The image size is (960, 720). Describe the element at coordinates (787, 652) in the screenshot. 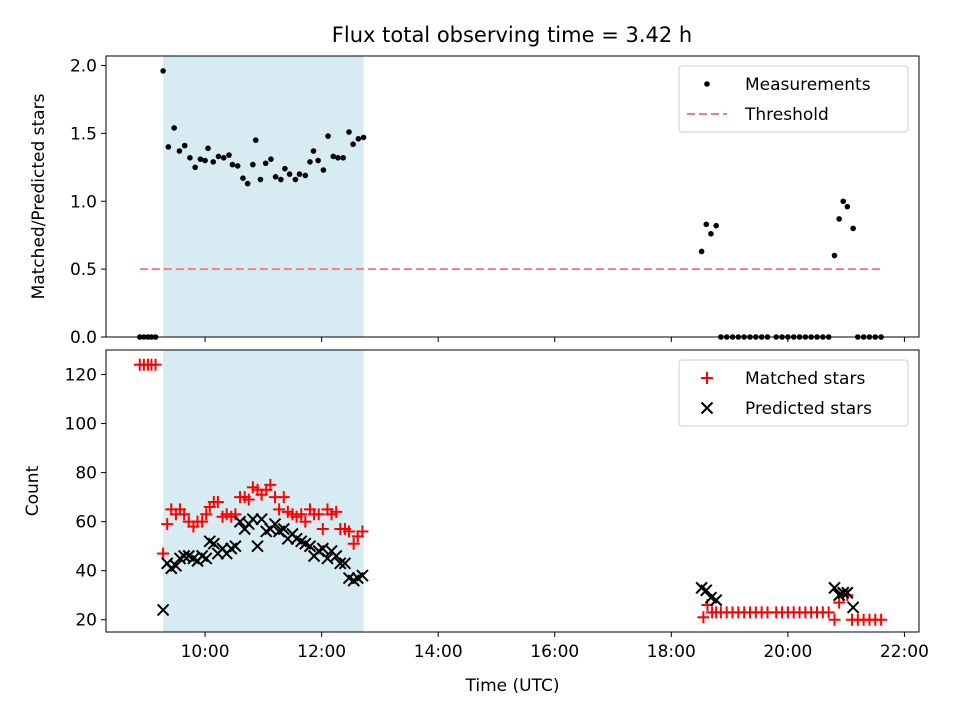

I see `x-tick-label: 20:00` at that location.